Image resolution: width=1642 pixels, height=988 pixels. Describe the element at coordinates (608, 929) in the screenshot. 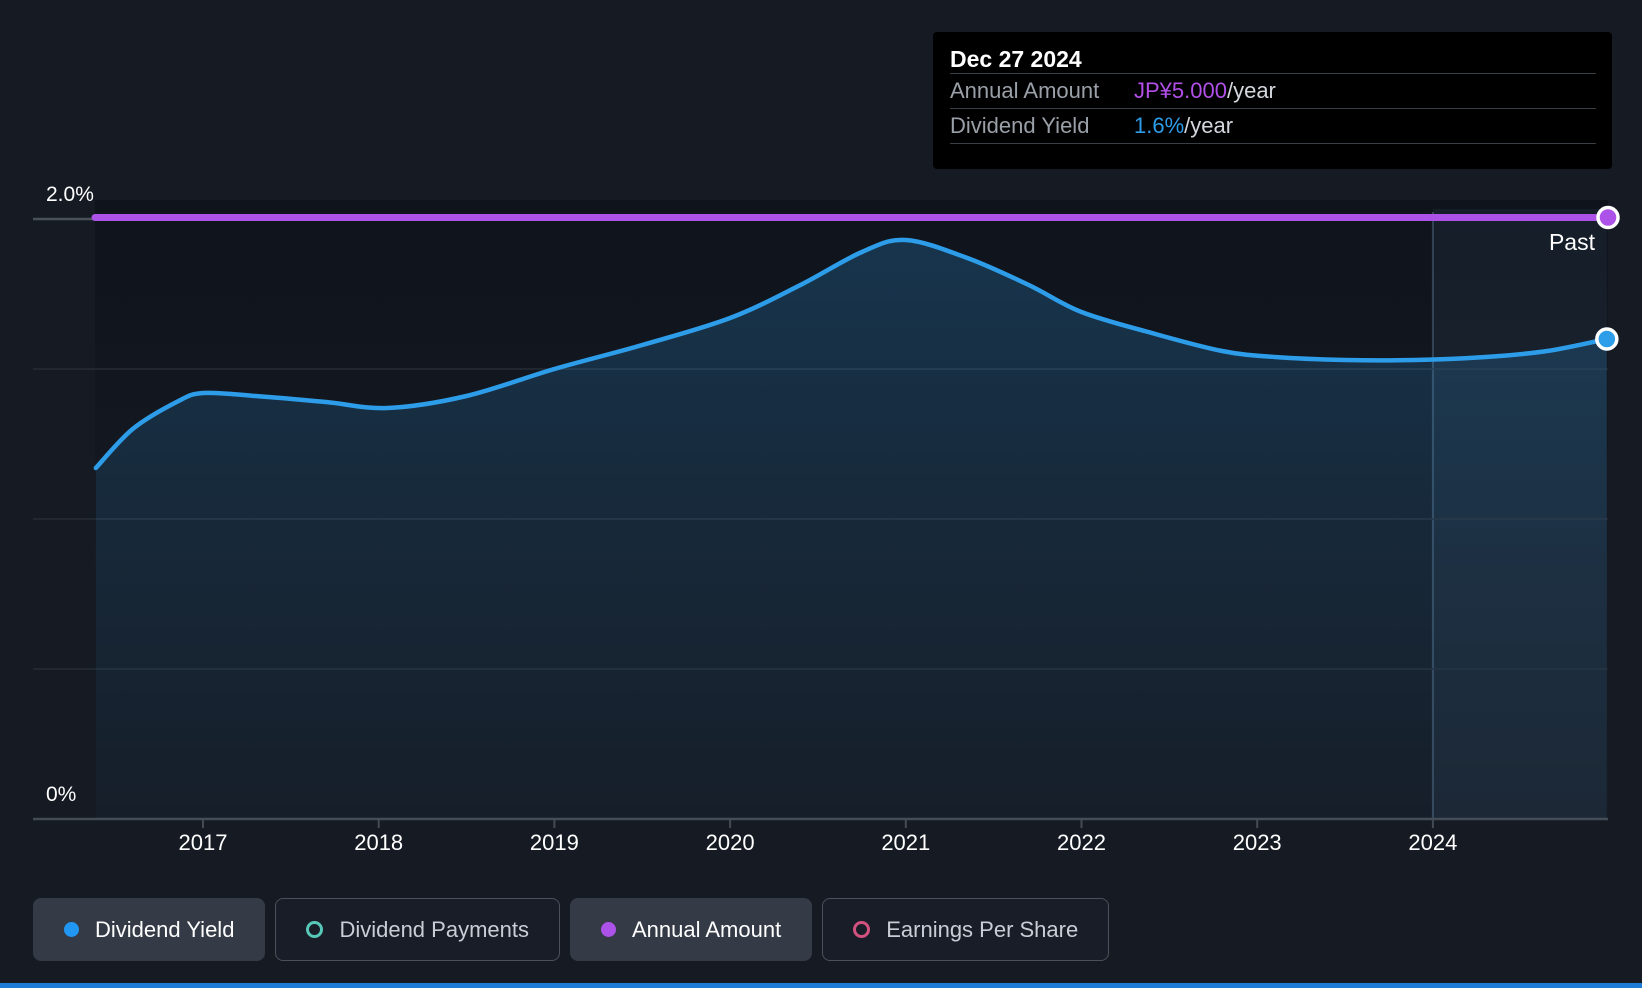

I see `annual-amount-marker-icon` at that location.